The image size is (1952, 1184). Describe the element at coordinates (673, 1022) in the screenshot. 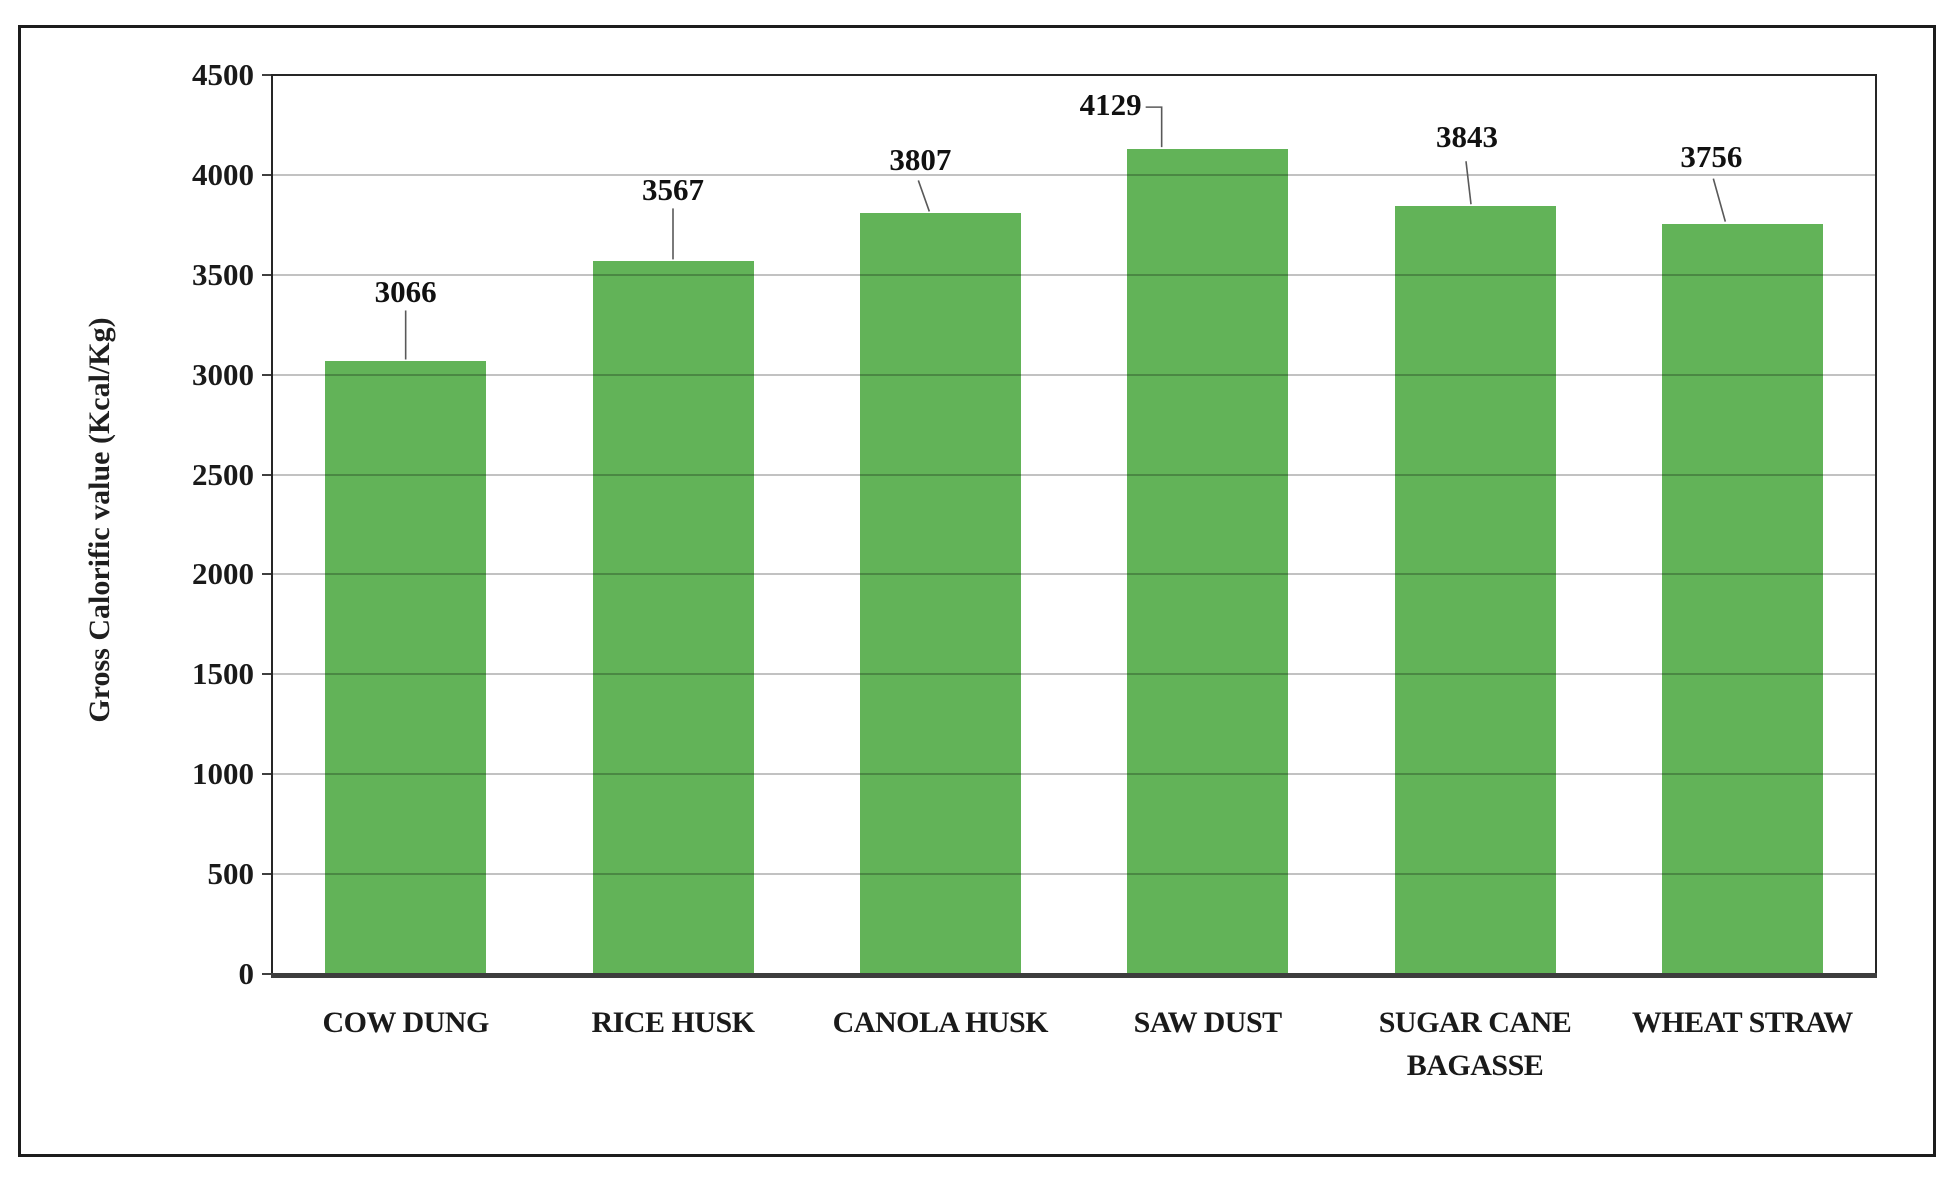

I see `x-category-label: RICE HUSK` at that location.